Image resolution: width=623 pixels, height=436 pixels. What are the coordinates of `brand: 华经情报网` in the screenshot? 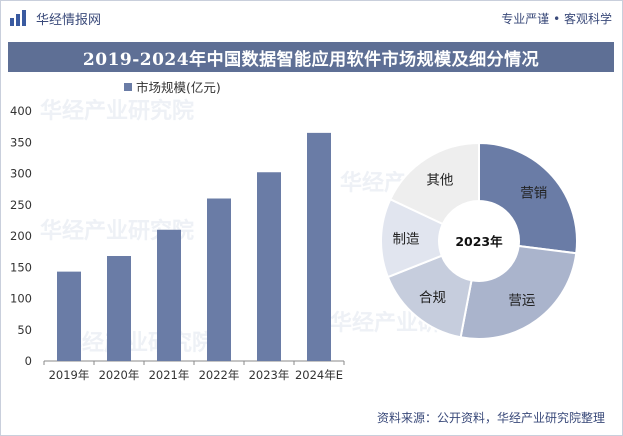 It's located at (54, 18).